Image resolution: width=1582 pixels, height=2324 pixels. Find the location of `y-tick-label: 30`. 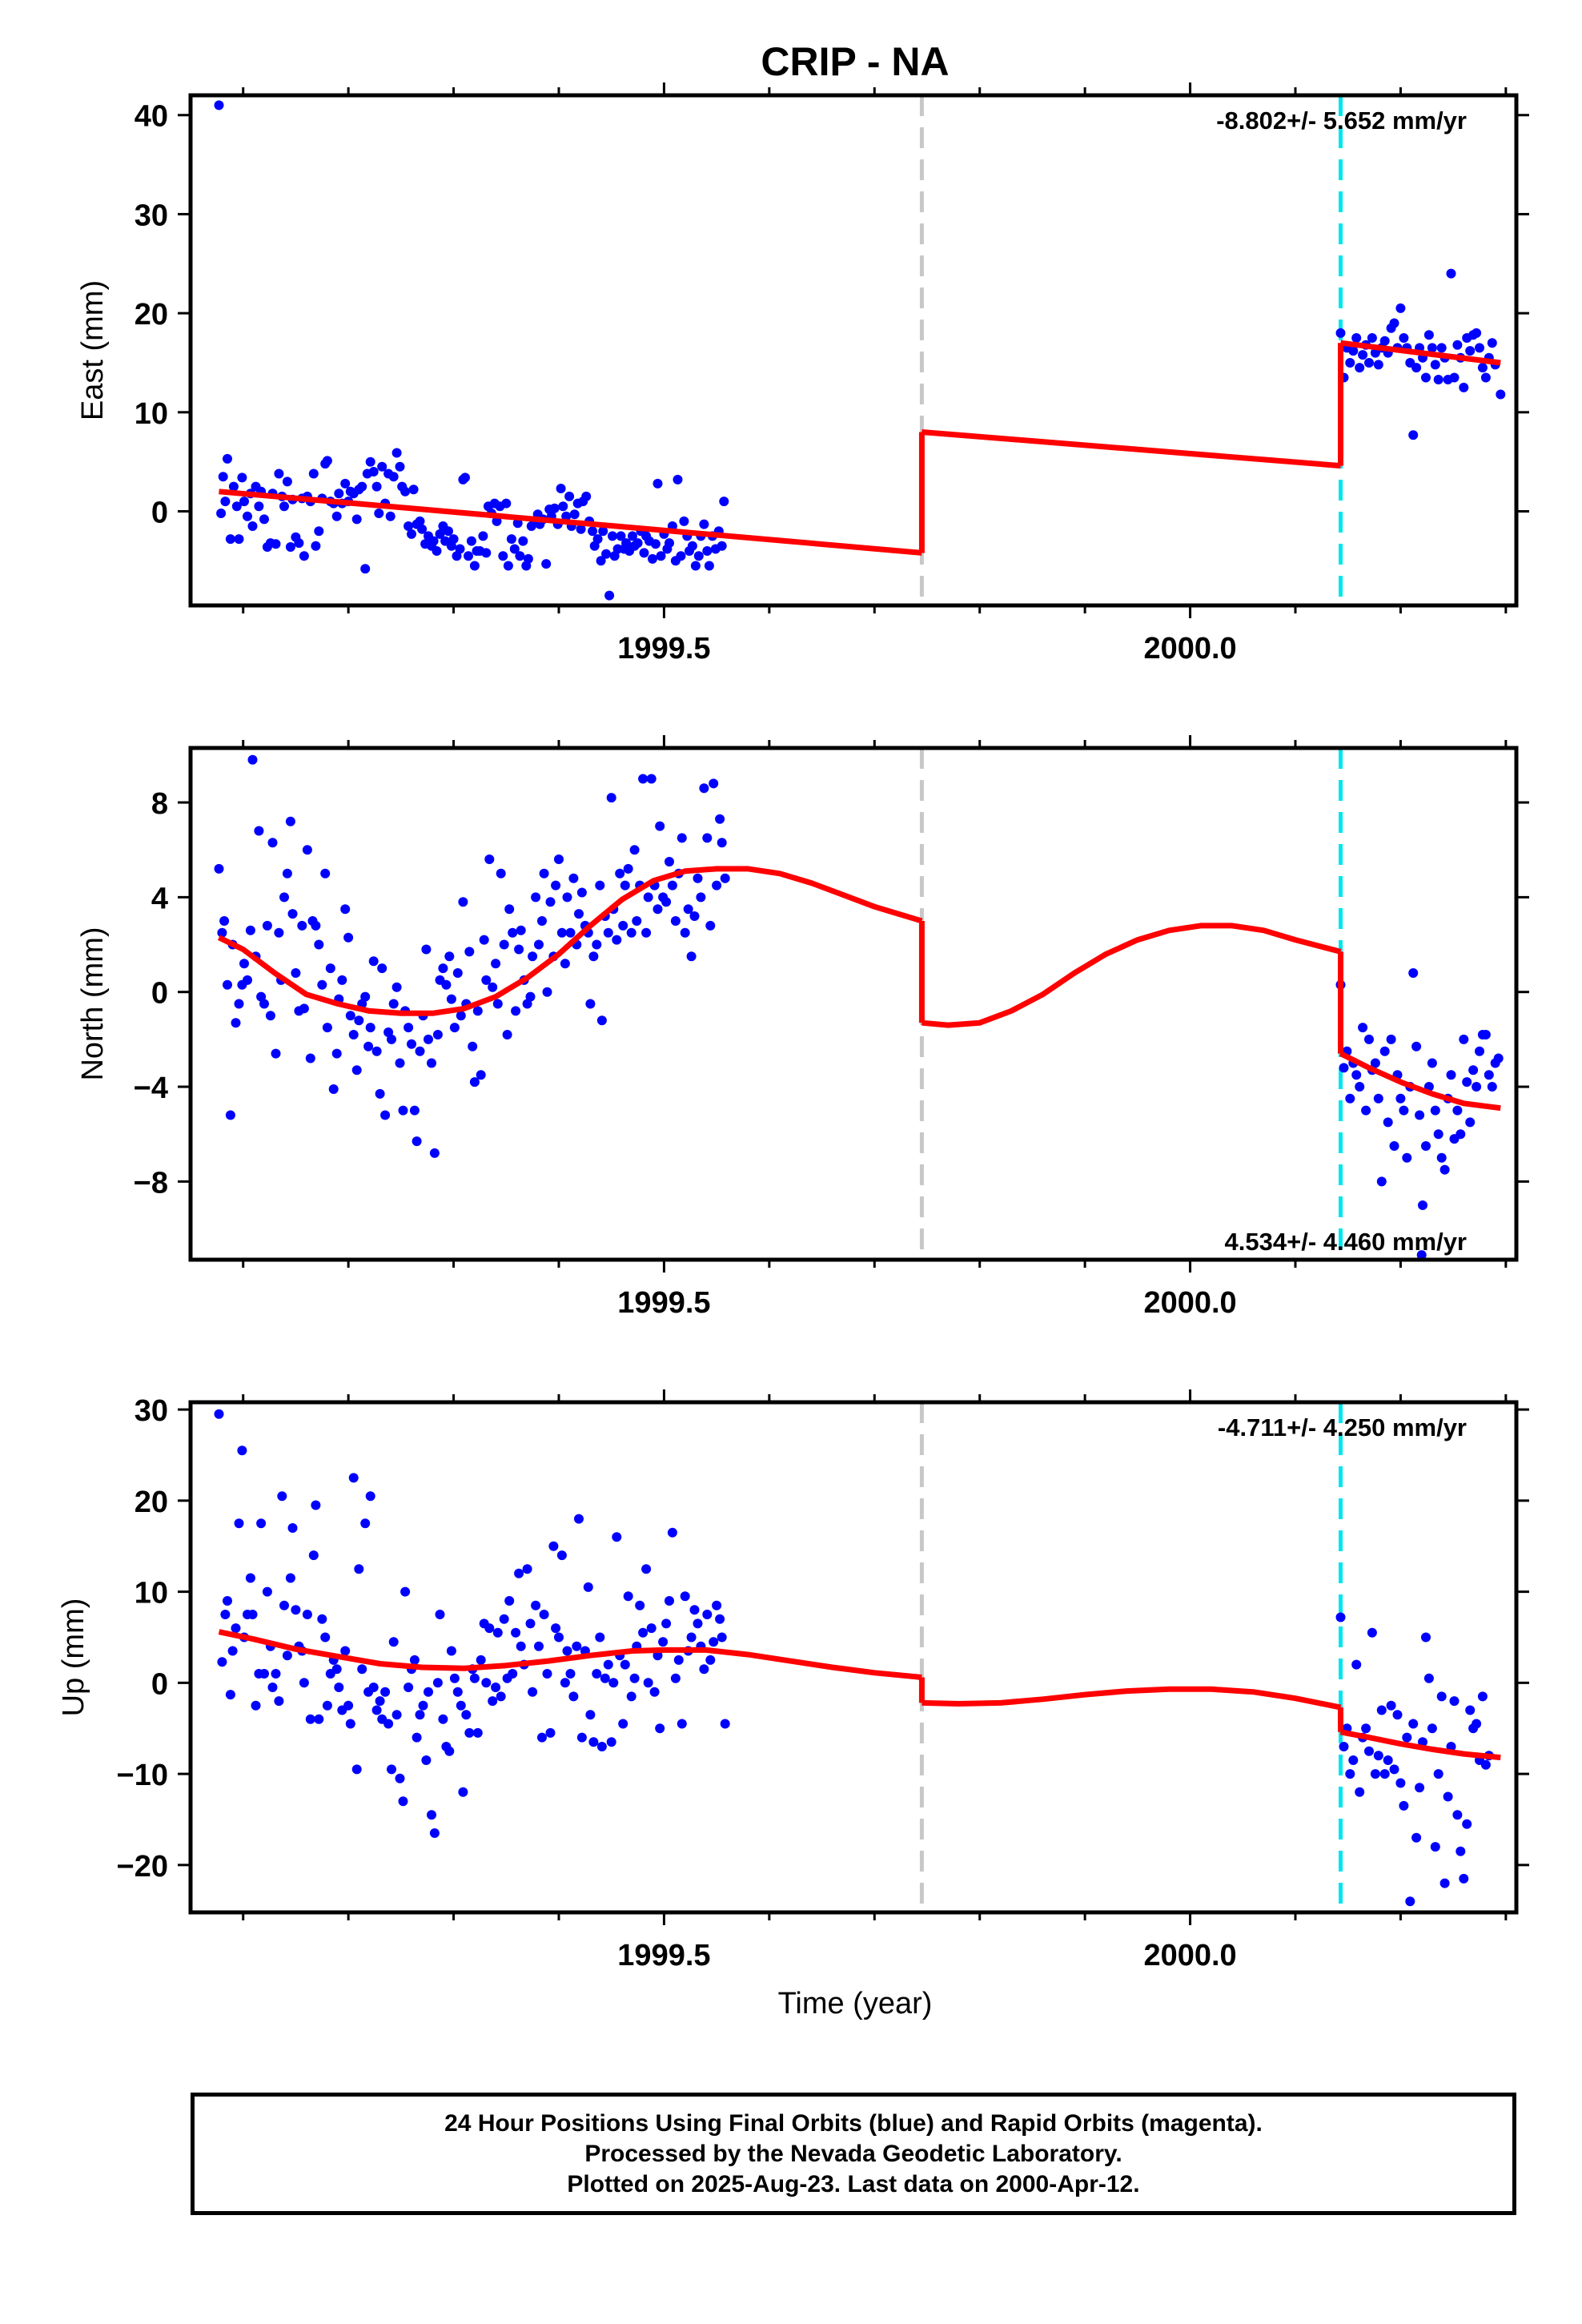

y-tick-label: 30 is located at coordinates (151, 1411).